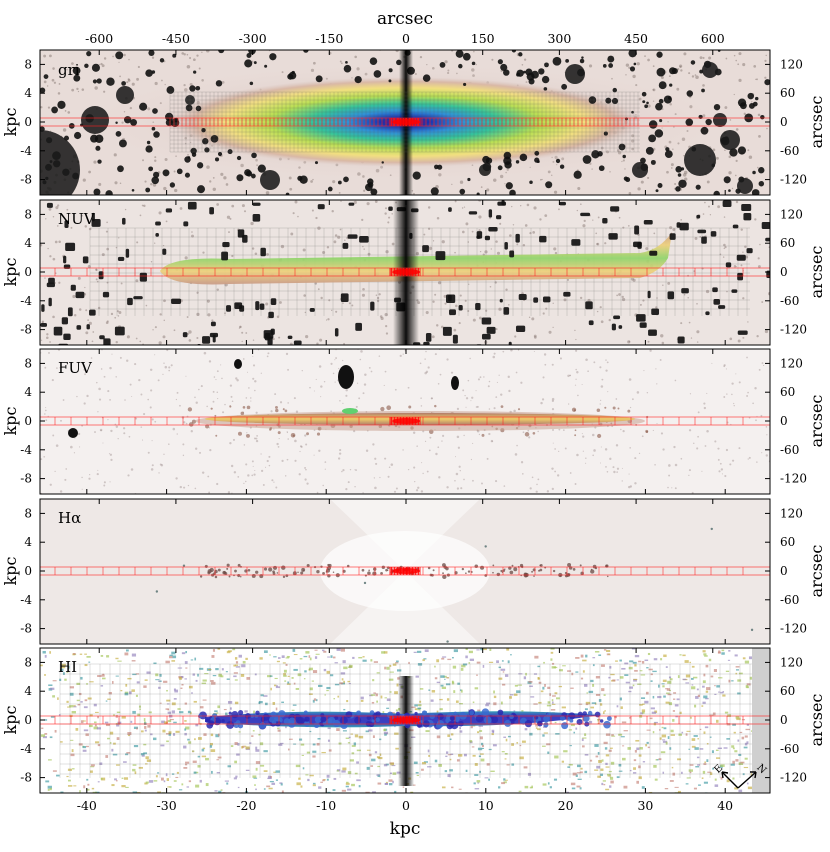  What do you see at coordinates (67, 667) in the screenshot?
I see `panel-label-hi: HI` at bounding box center [67, 667].